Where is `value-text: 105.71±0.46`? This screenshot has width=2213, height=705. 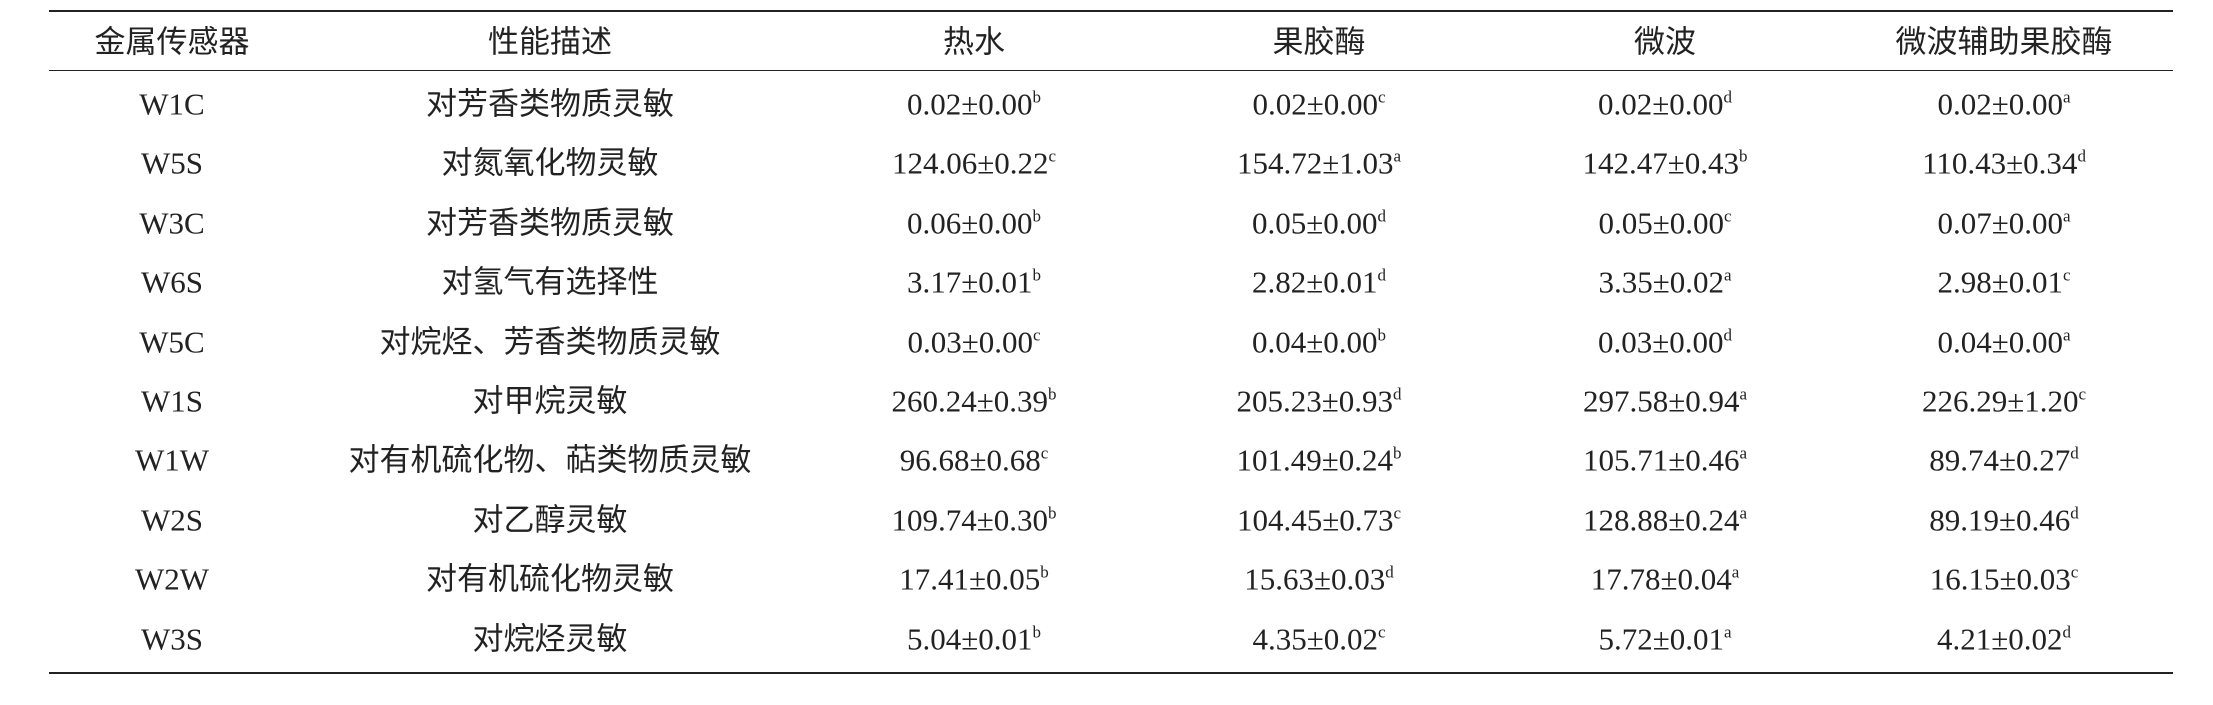 value-text: 105.71±0.46 is located at coordinates (1661, 460).